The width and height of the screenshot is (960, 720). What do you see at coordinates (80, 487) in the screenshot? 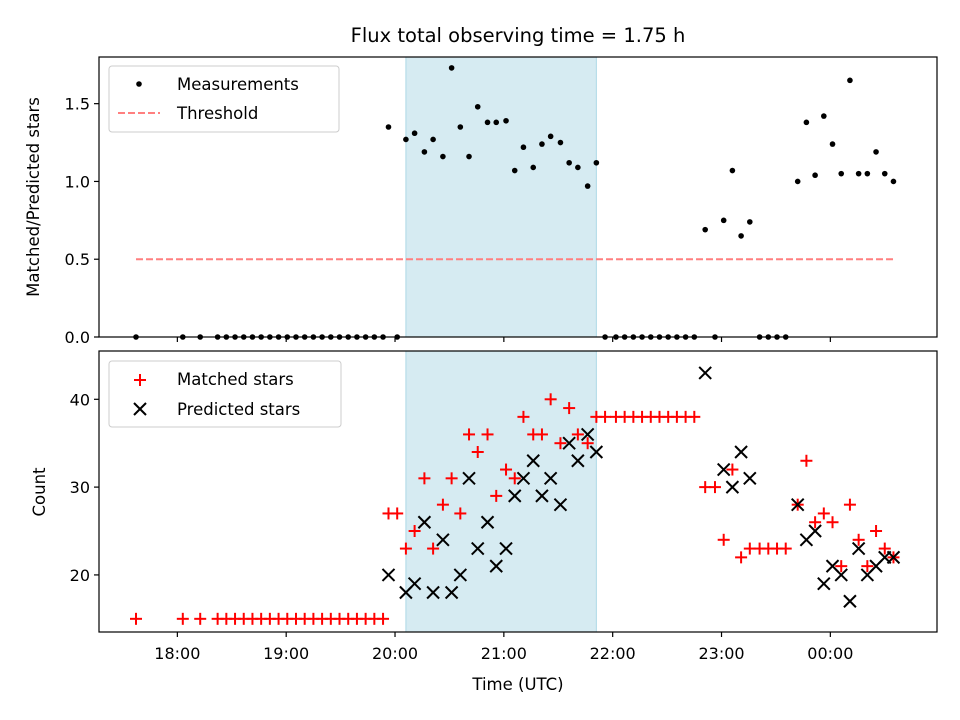
I see `y-tick-label: 30` at bounding box center [80, 487].